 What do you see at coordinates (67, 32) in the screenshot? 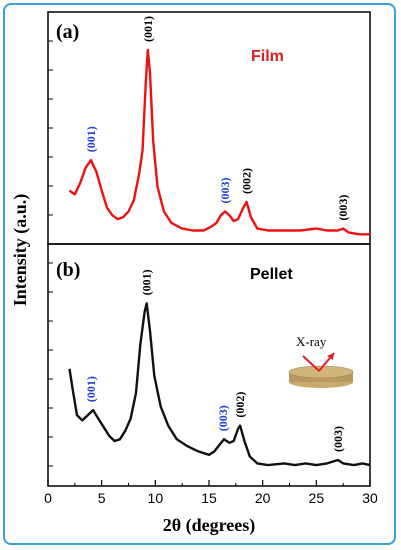
I see `panel-a-label: (a)` at bounding box center [67, 32].